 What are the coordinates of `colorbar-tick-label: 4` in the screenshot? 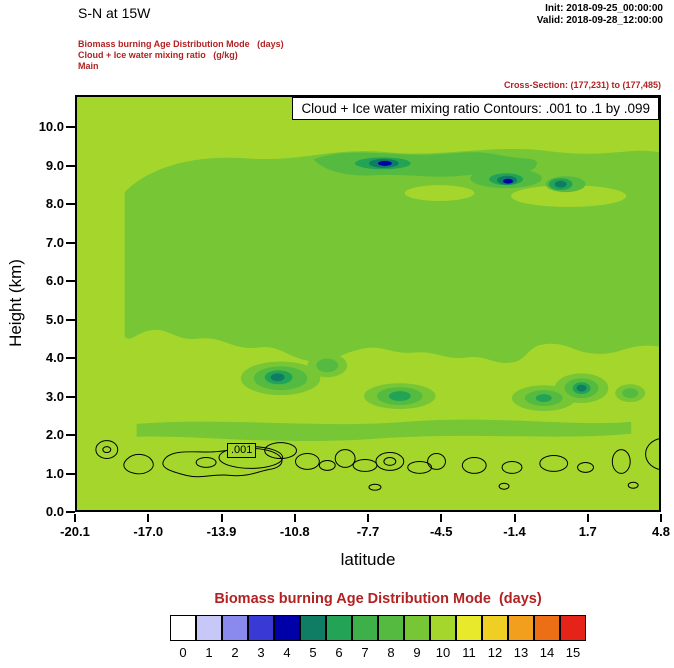 It's located at (287, 652).